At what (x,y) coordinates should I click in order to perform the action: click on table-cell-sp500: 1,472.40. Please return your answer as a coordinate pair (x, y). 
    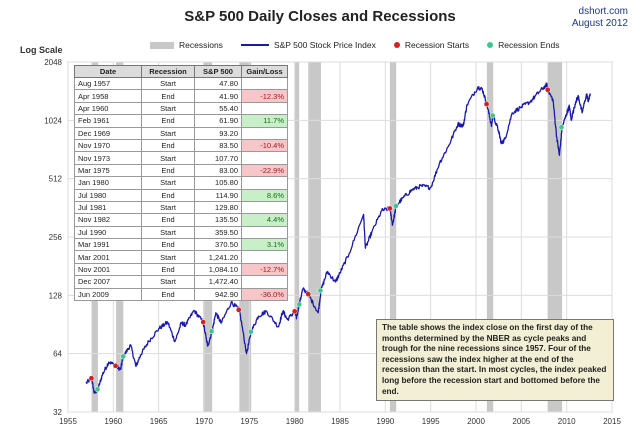
    Looking at the image, I should click on (218, 282).